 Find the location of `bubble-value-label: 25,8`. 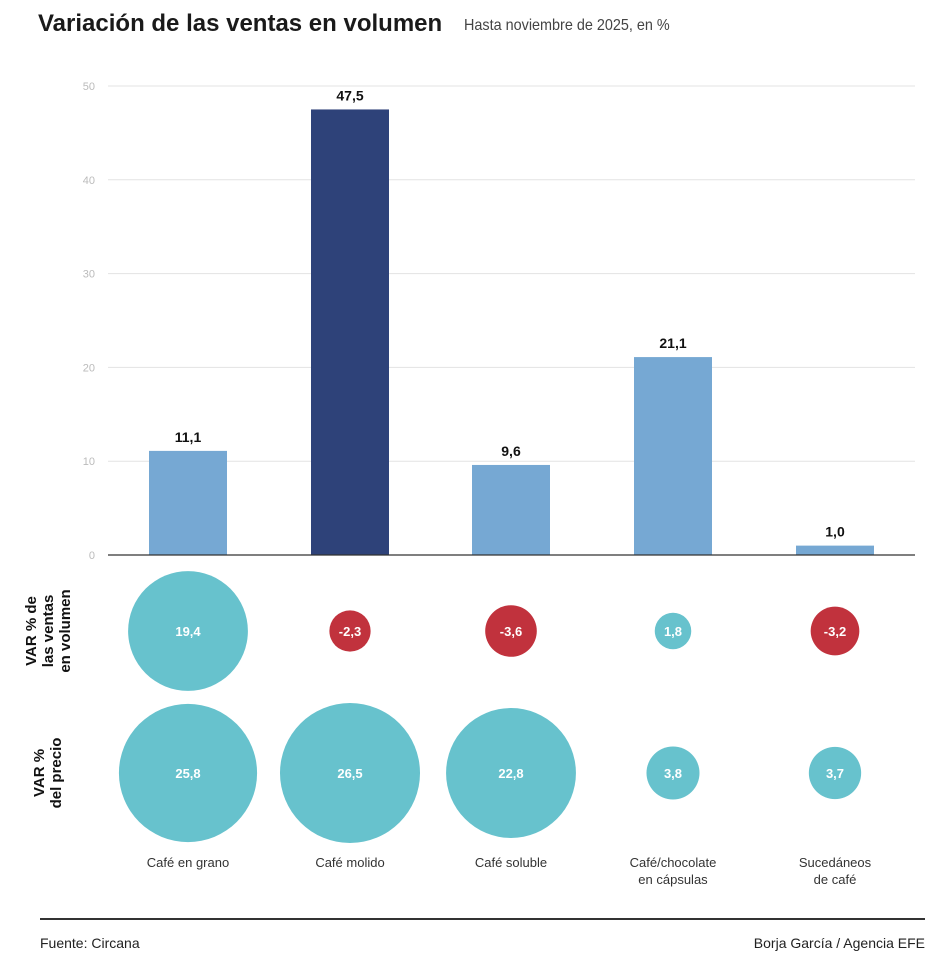

bubble-value-label: 25,8 is located at coordinates (187, 773).